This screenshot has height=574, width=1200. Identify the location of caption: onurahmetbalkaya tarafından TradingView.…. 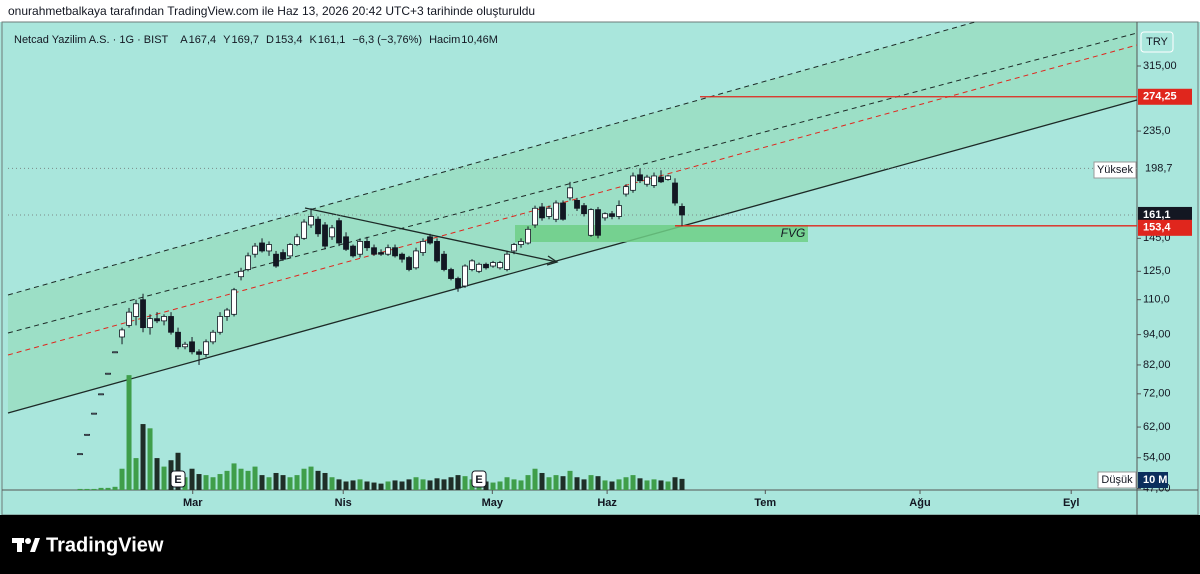
(271, 11).